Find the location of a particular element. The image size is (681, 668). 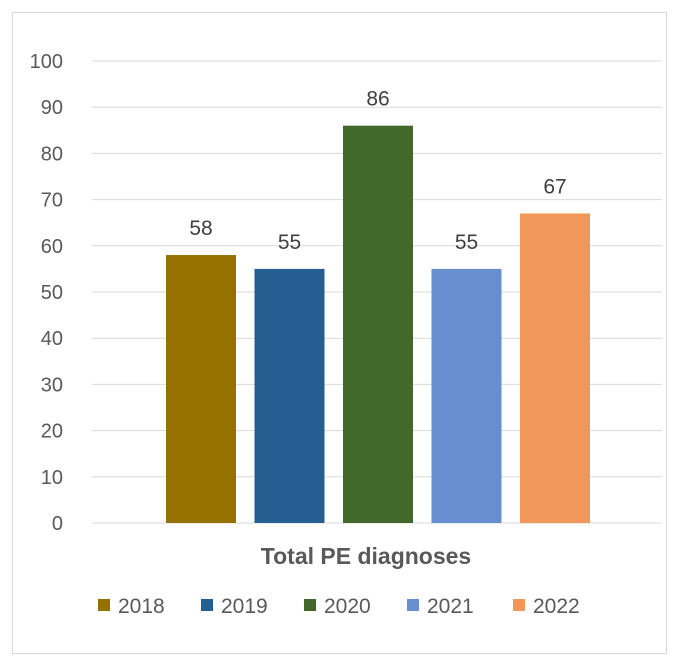

y-tick-label-40: 40 is located at coordinates (52, 339).